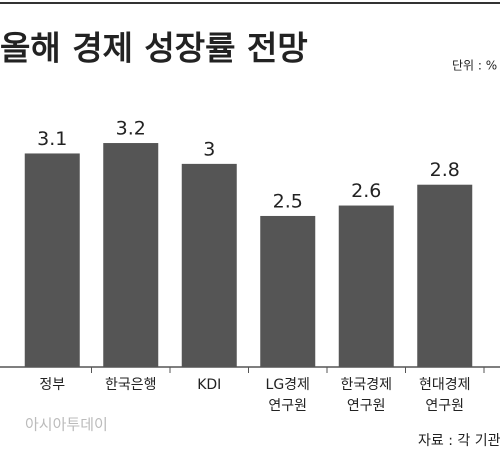  What do you see at coordinates (66, 425) in the screenshot?
I see `watermark: 아시아투데이` at bounding box center [66, 425].